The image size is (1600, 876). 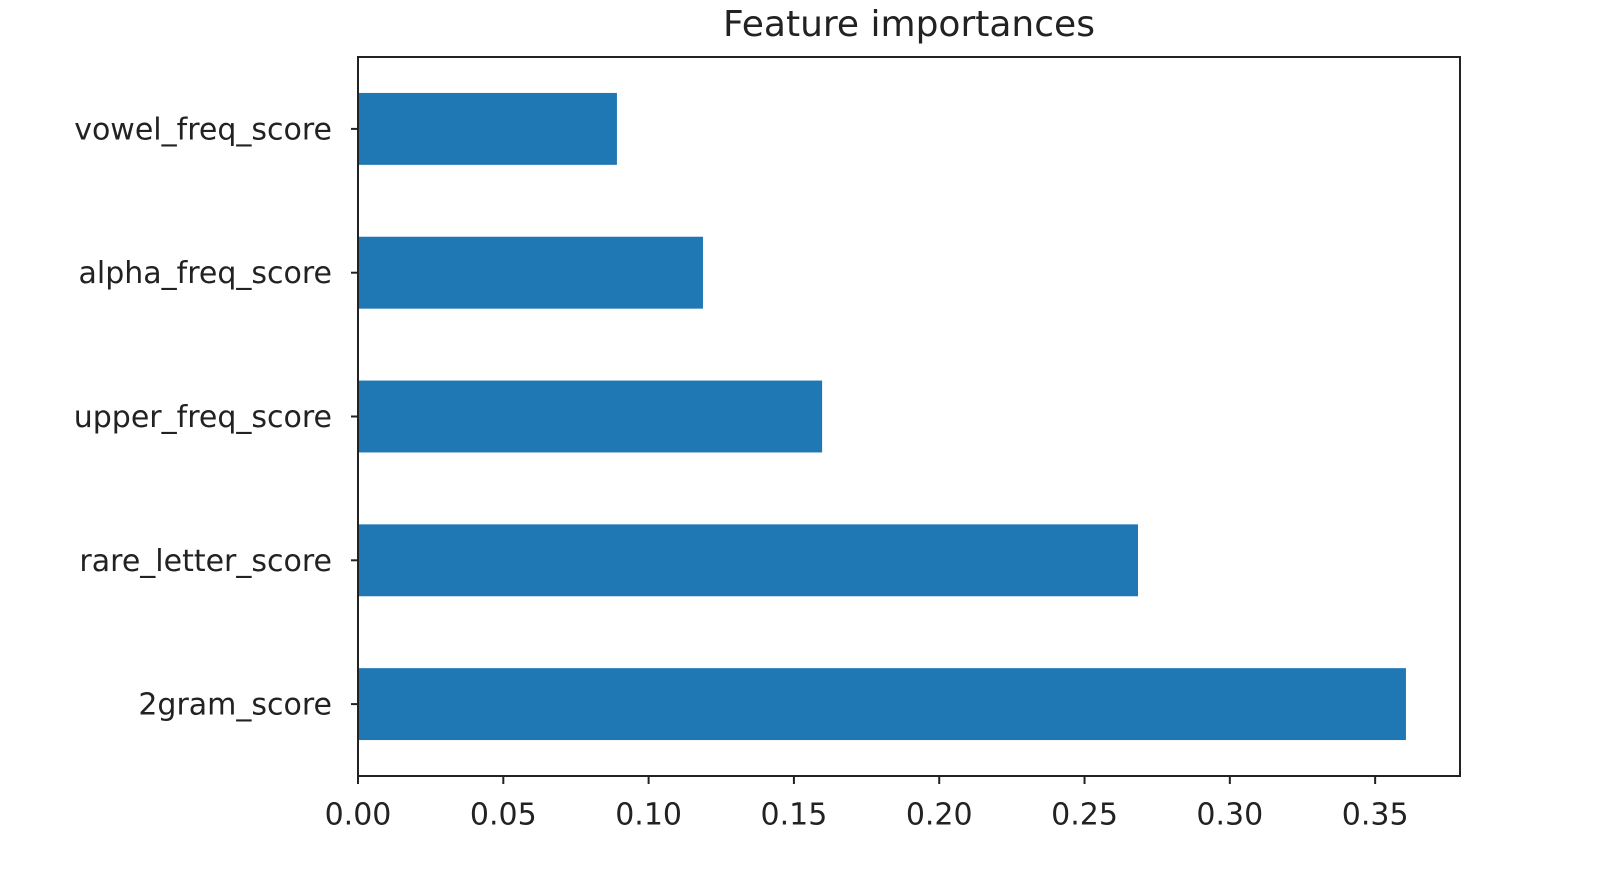 I want to click on x-tick-label: 0.35, so click(x=1375, y=815).